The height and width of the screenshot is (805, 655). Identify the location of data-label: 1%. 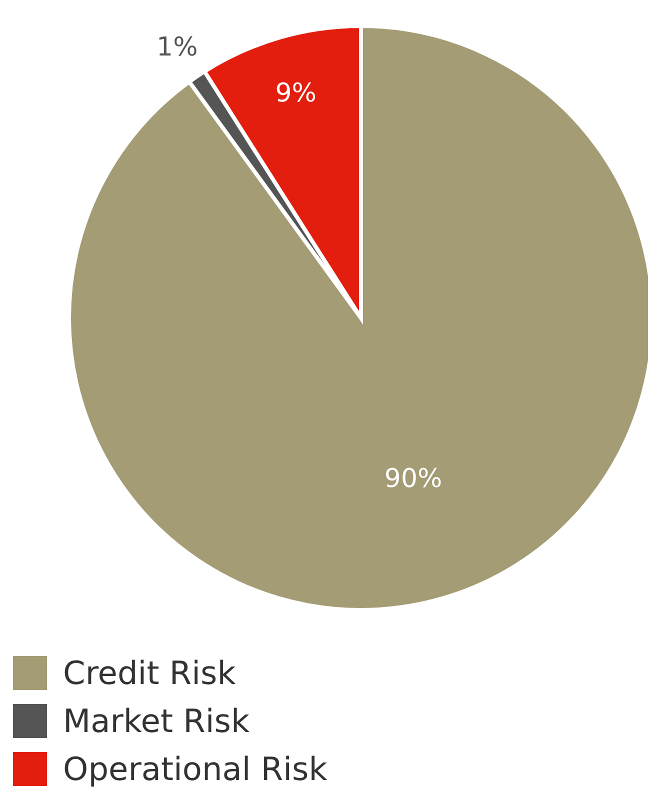
(177, 47).